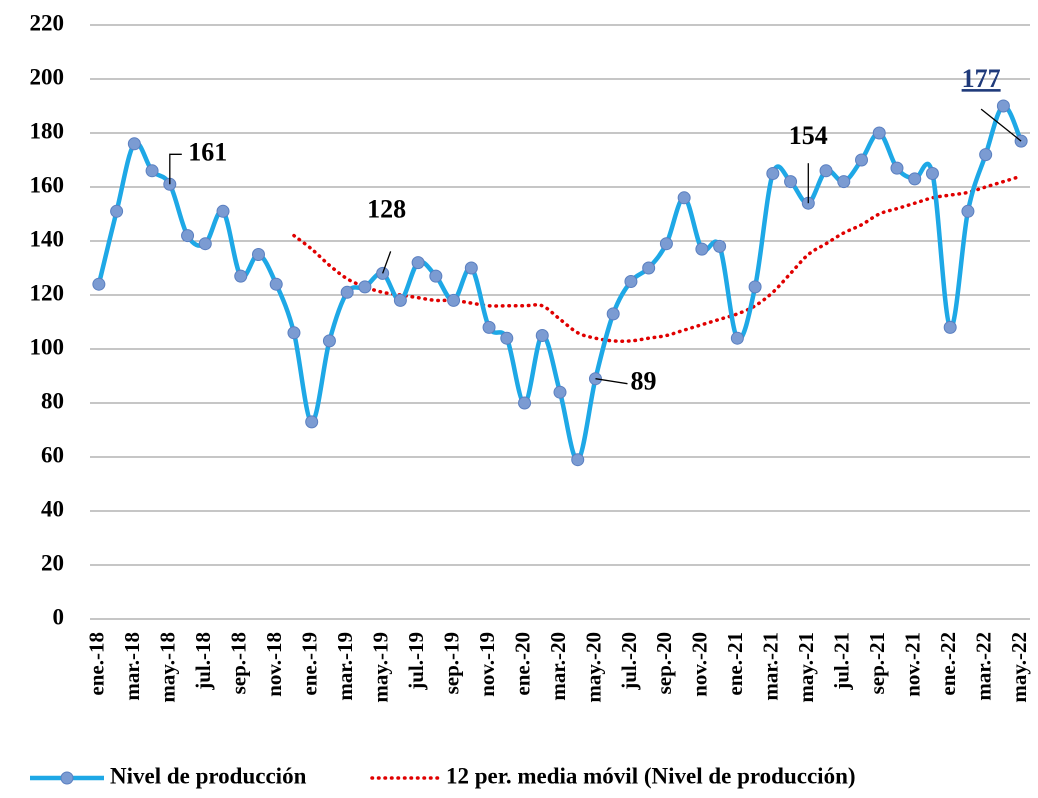 The width and height of the screenshot is (1038, 798). What do you see at coordinates (664, 663) in the screenshot?
I see `x-tick-label: sep.-20` at bounding box center [664, 663].